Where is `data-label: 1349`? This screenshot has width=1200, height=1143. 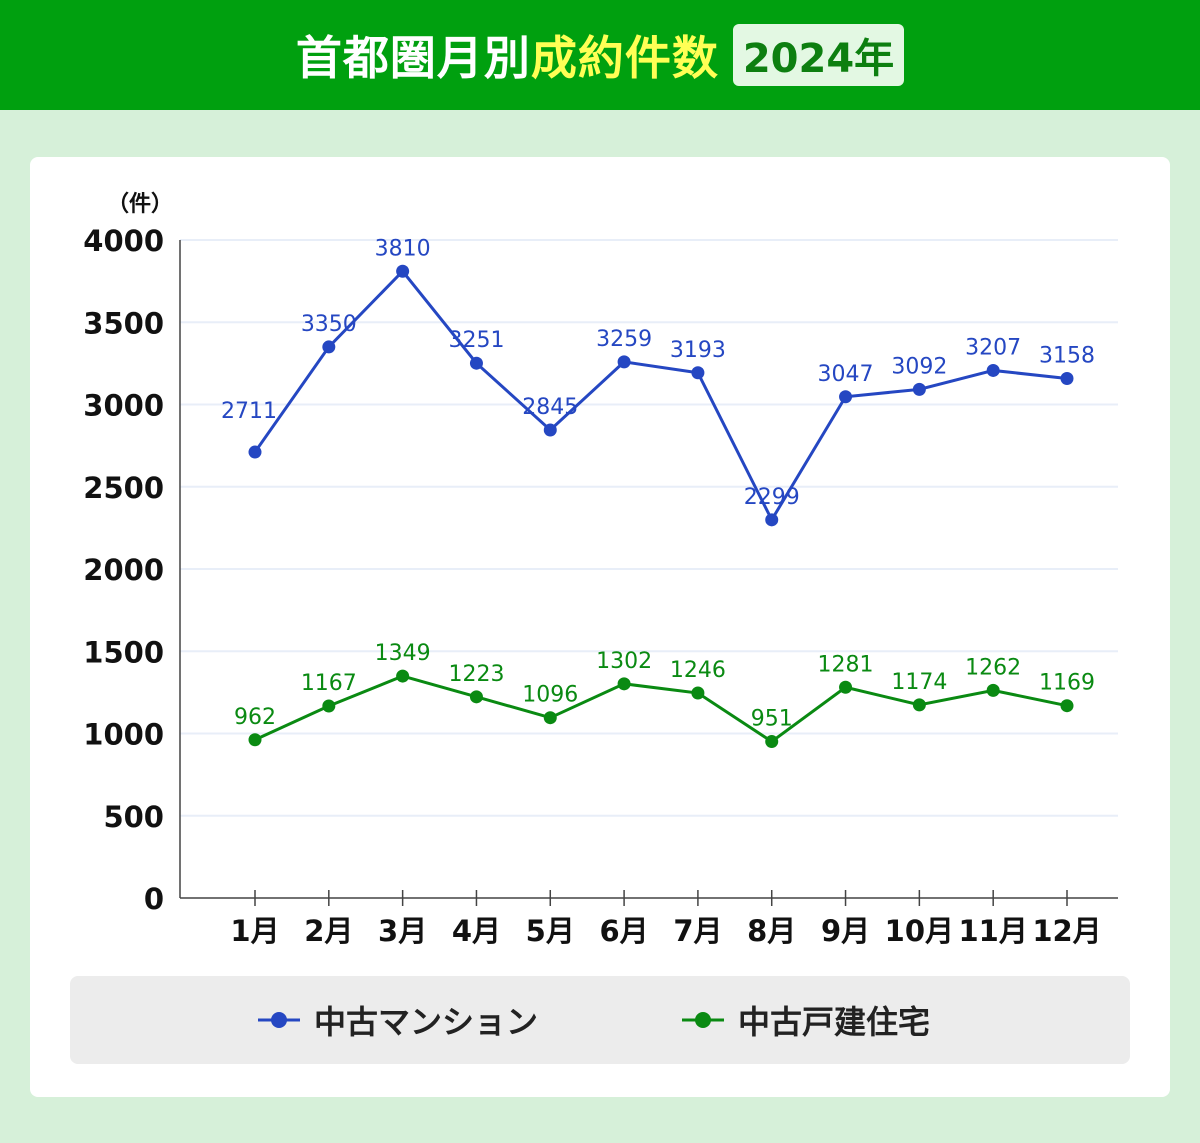 data-label: 1349 is located at coordinates (403, 653).